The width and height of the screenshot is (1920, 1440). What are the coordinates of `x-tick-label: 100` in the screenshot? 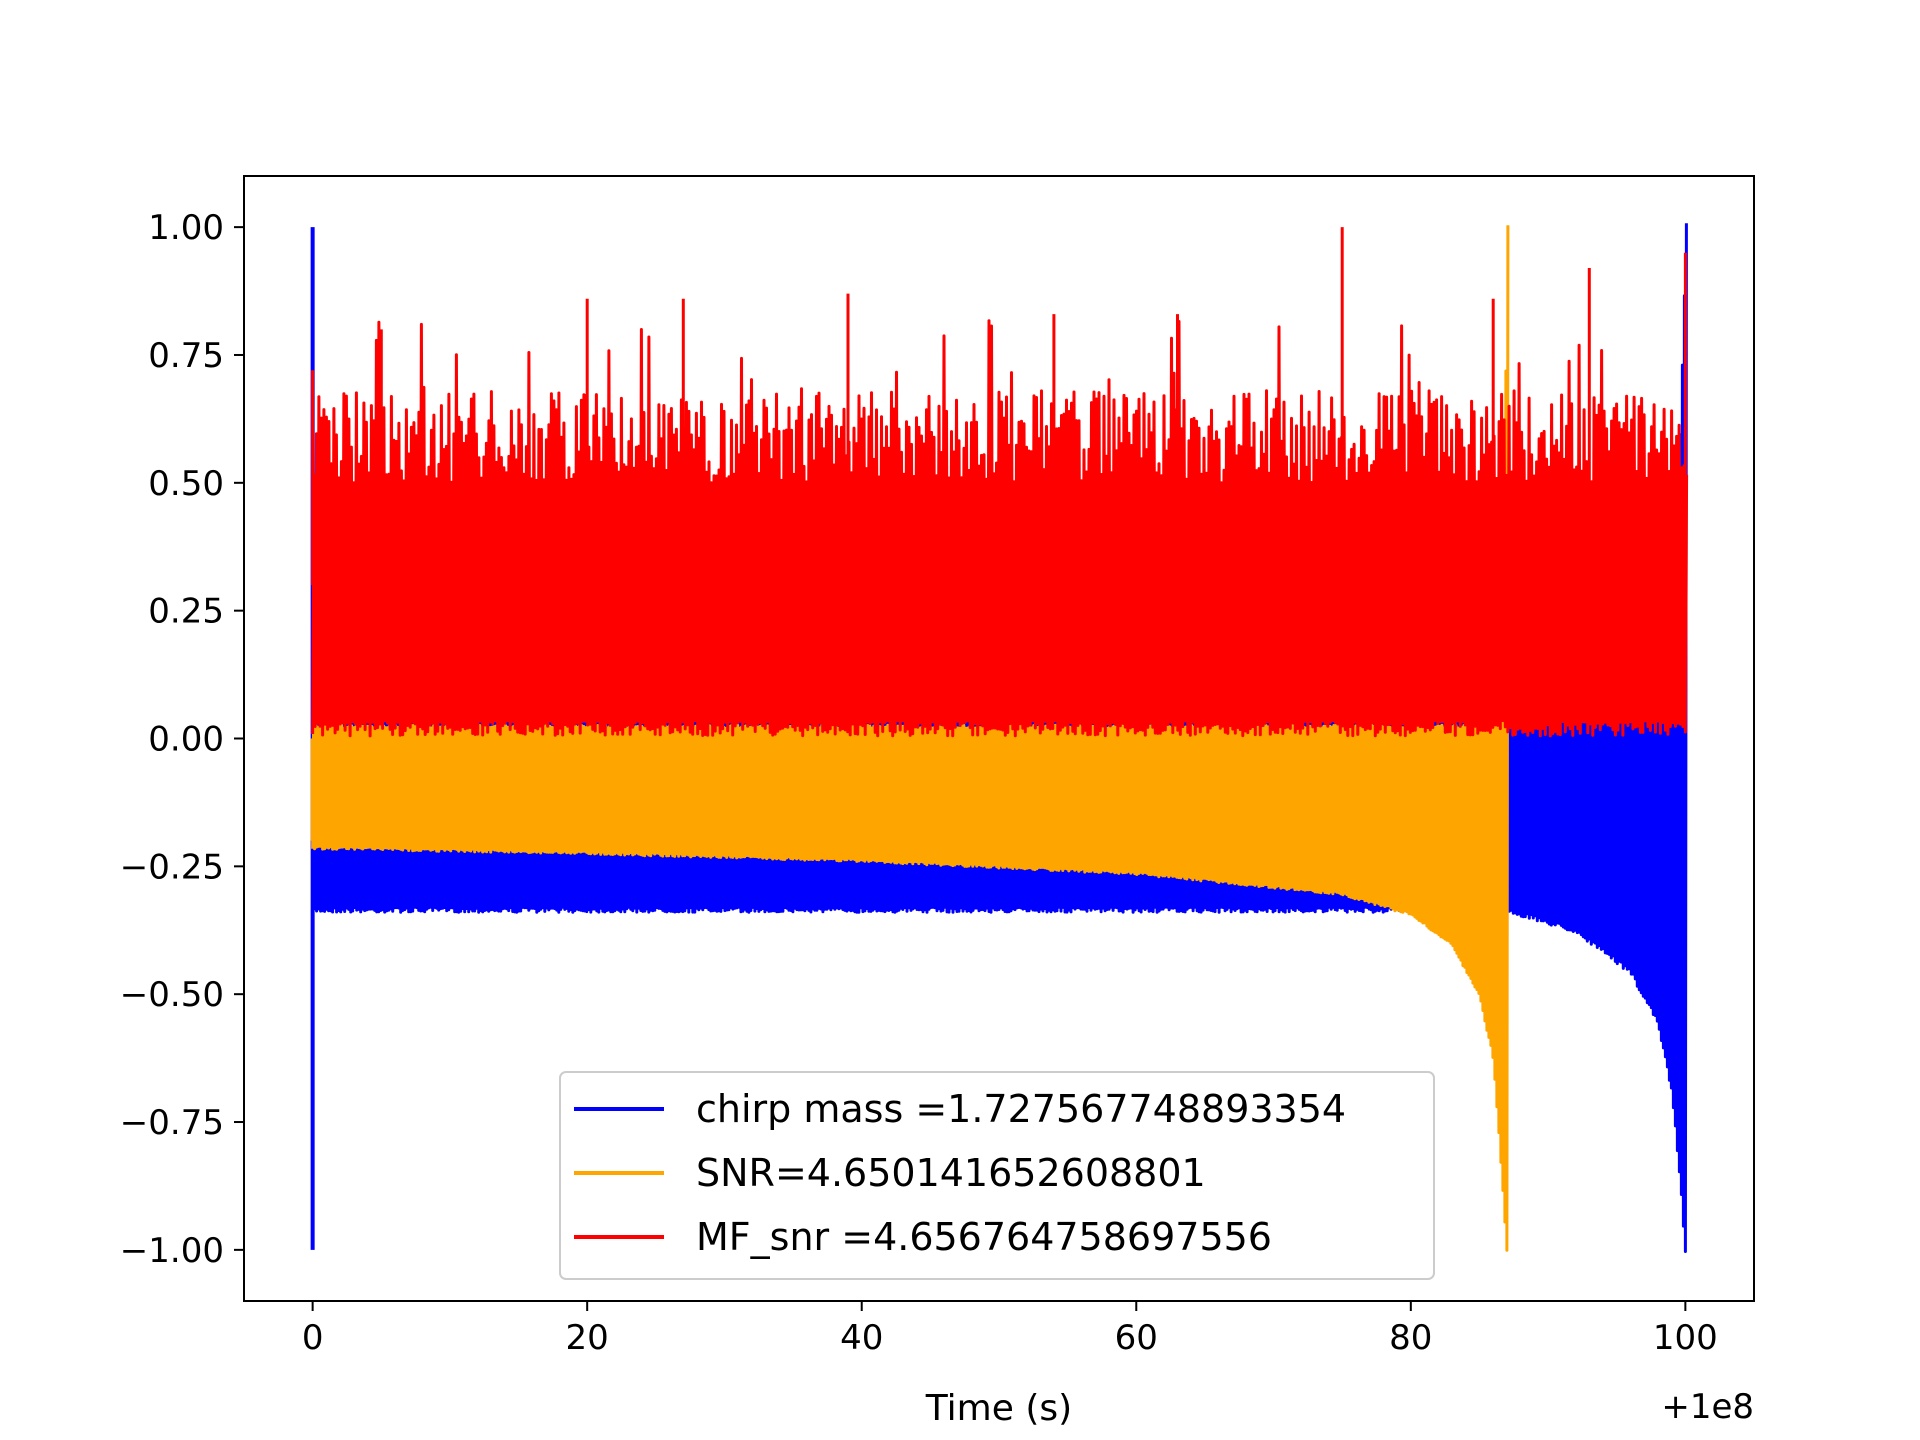 It's located at (1685, 1338).